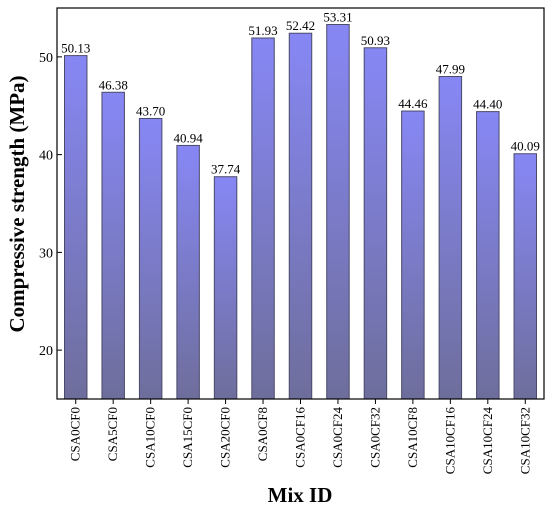 This screenshot has height=511, width=550. Describe the element at coordinates (150, 258) in the screenshot. I see `bar-CSA10CF0` at that location.